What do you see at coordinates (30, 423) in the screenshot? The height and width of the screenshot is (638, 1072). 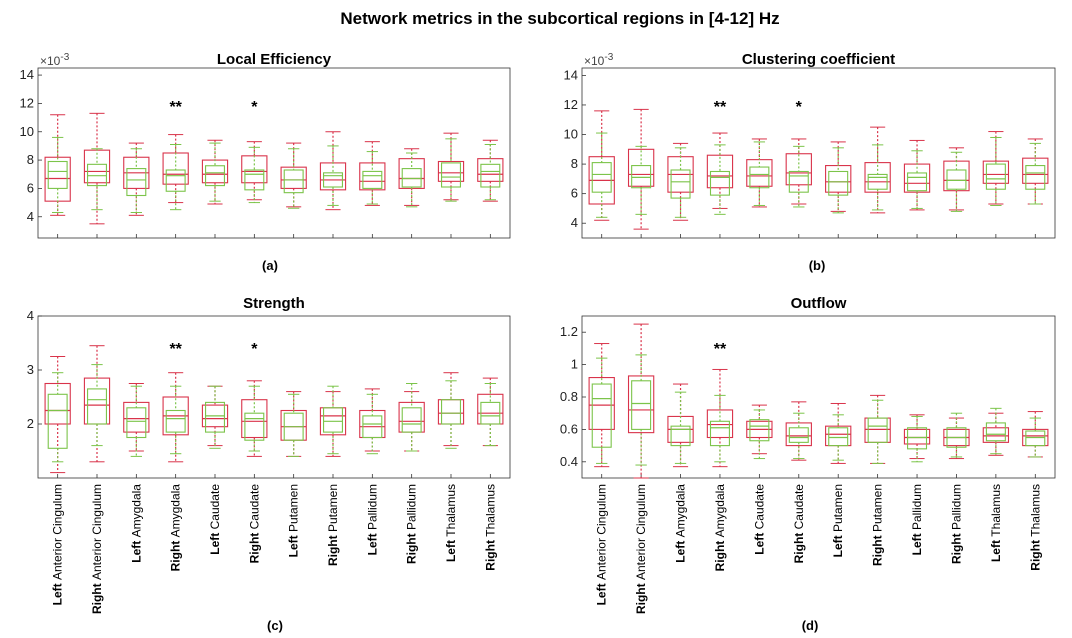 I see `y-tick-label: 2` at bounding box center [30, 423].